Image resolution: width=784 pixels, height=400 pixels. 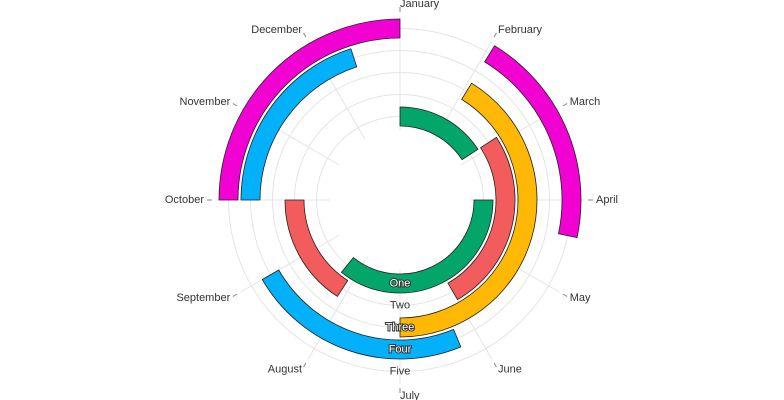 I want to click on month-label: February, so click(x=520, y=30).